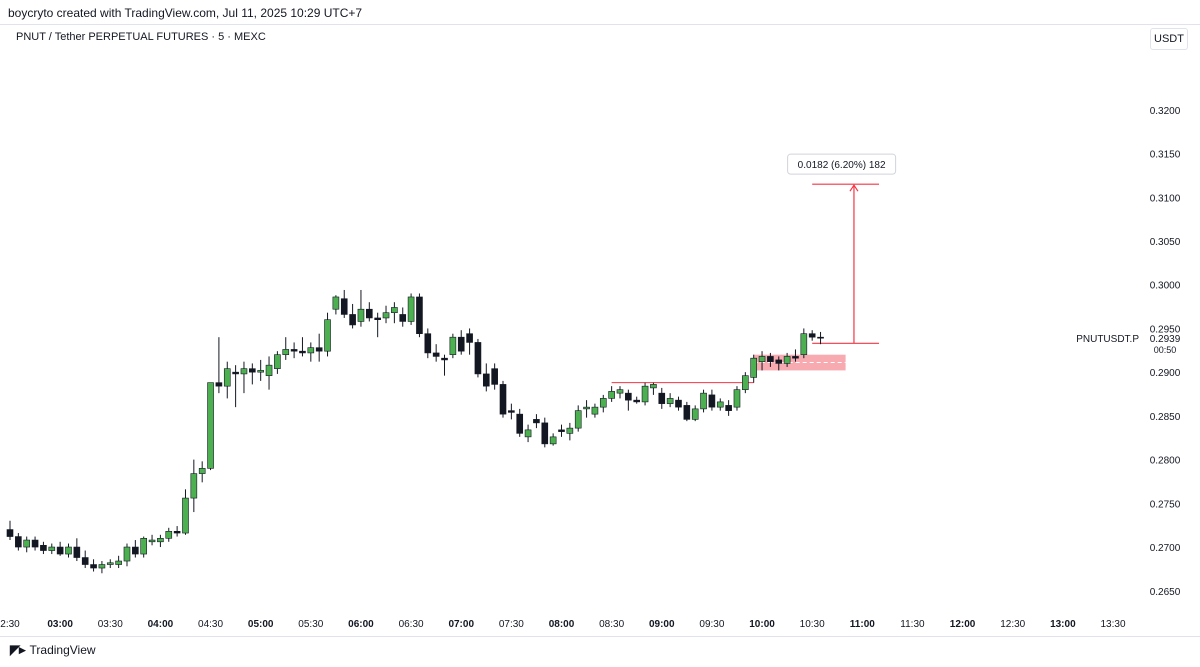 This screenshot has height=667, width=1200. What do you see at coordinates (1012, 624) in the screenshot?
I see `time-tick-label: 12:30` at bounding box center [1012, 624].